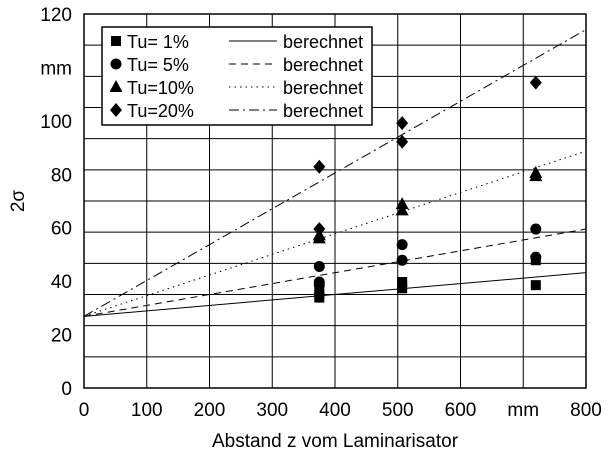 This screenshot has width=612, height=456. I want to click on x-tick-label: 100, so click(147, 410).